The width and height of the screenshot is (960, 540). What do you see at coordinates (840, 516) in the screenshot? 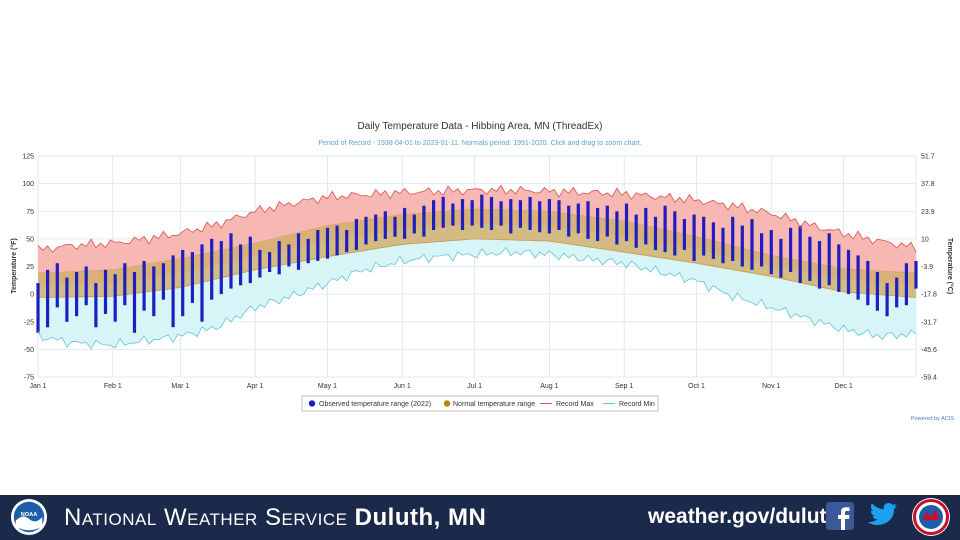
I see `facebook-icon` at bounding box center [840, 516].